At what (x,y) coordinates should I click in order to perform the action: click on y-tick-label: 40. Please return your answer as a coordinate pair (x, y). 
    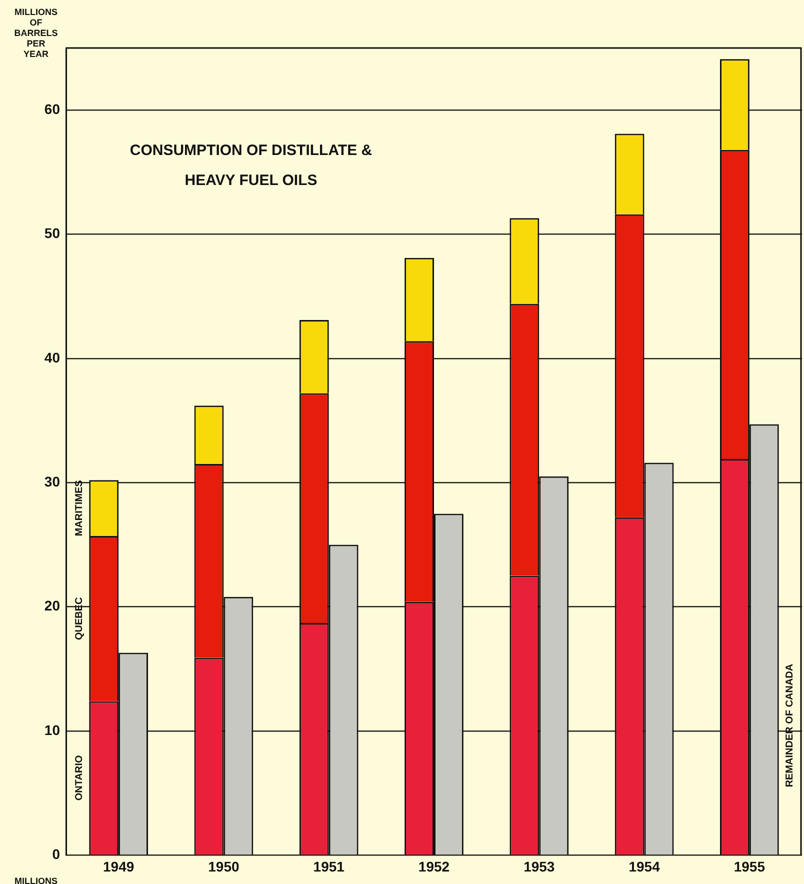
    Looking at the image, I should click on (52, 357).